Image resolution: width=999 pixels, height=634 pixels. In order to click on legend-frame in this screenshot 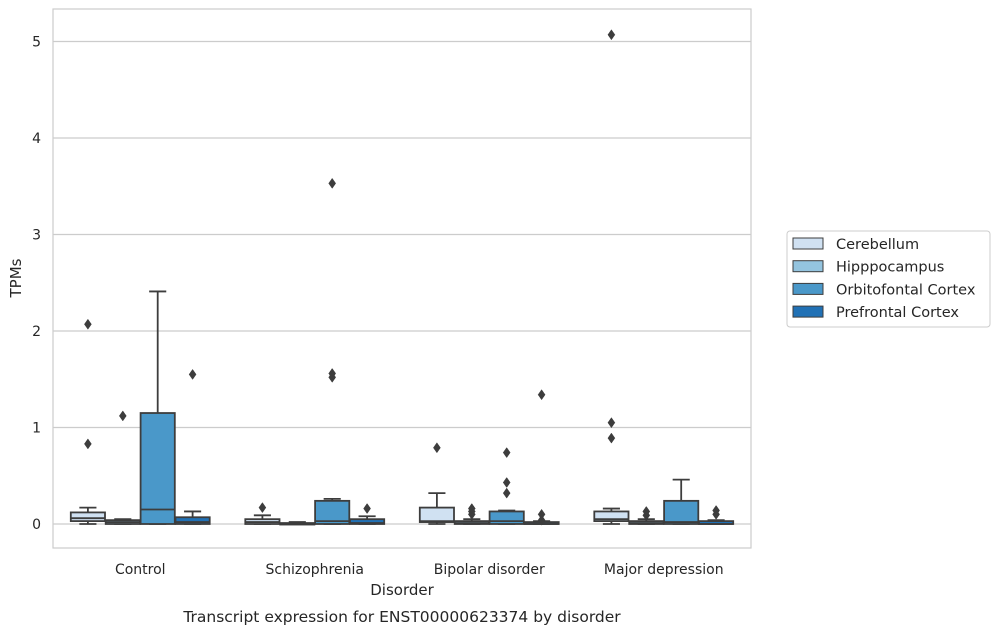, I will do `click(888, 279)`.